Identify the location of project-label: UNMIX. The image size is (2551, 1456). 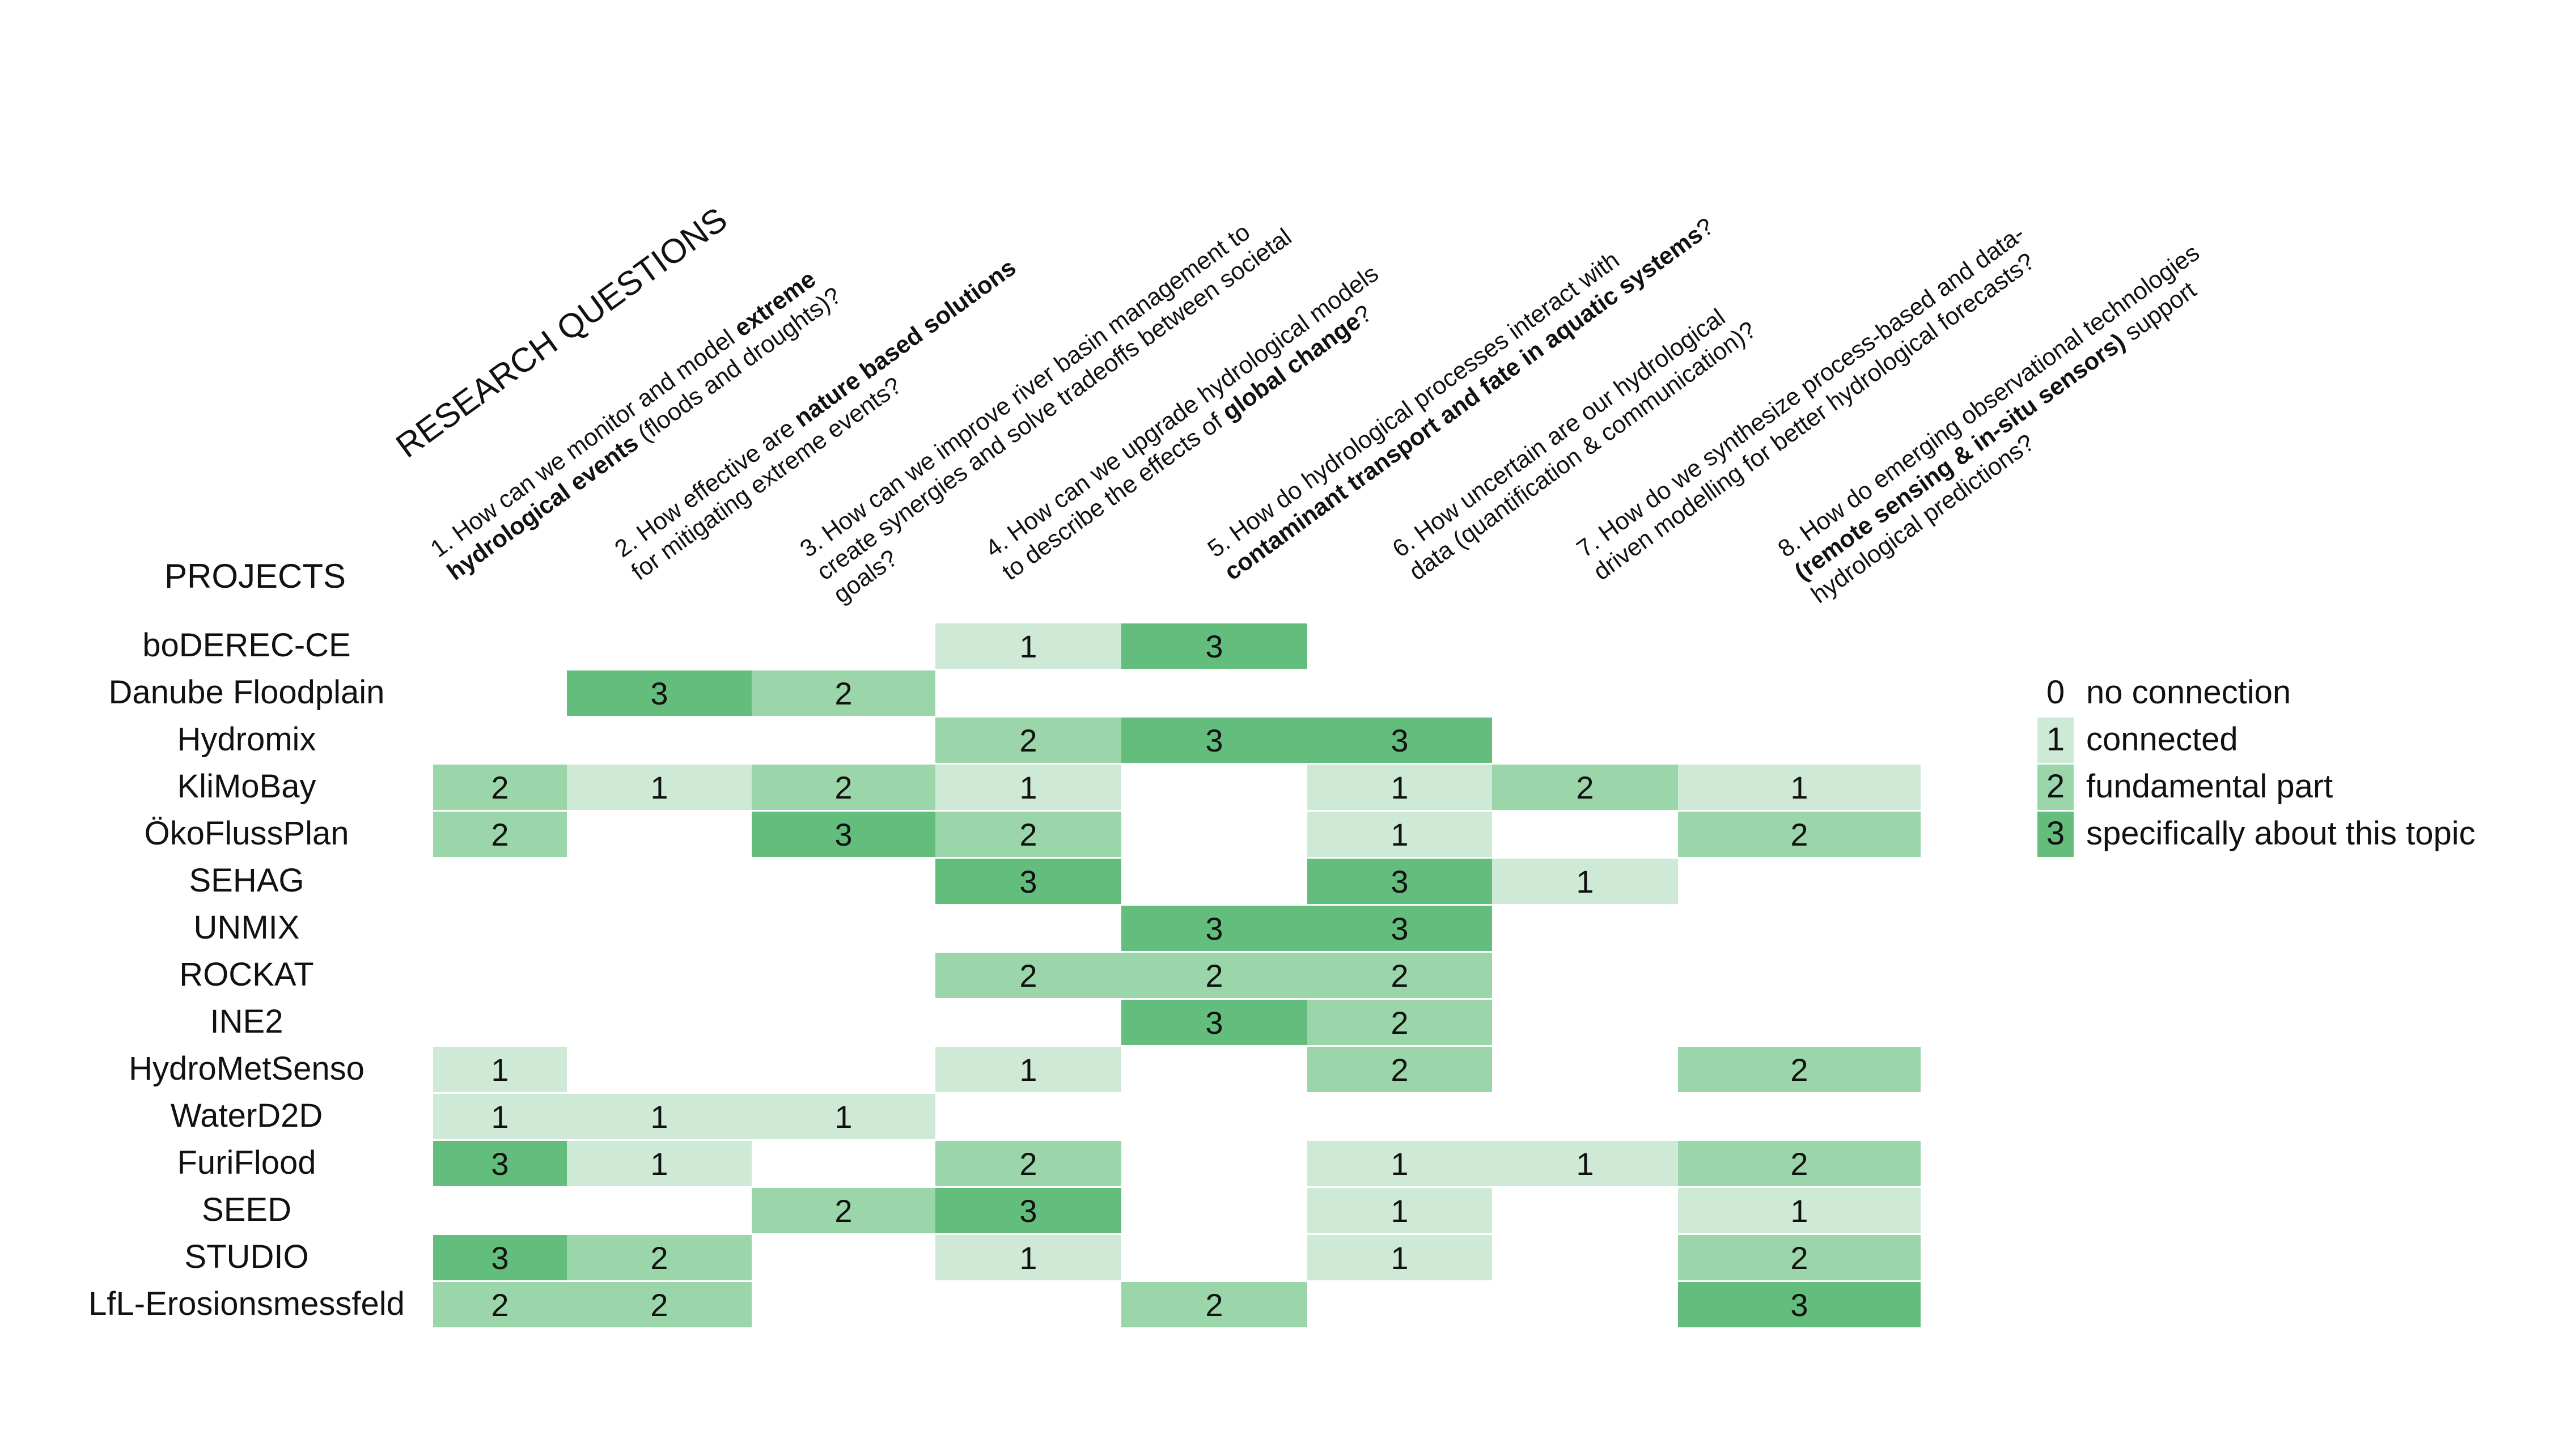
(247, 927).